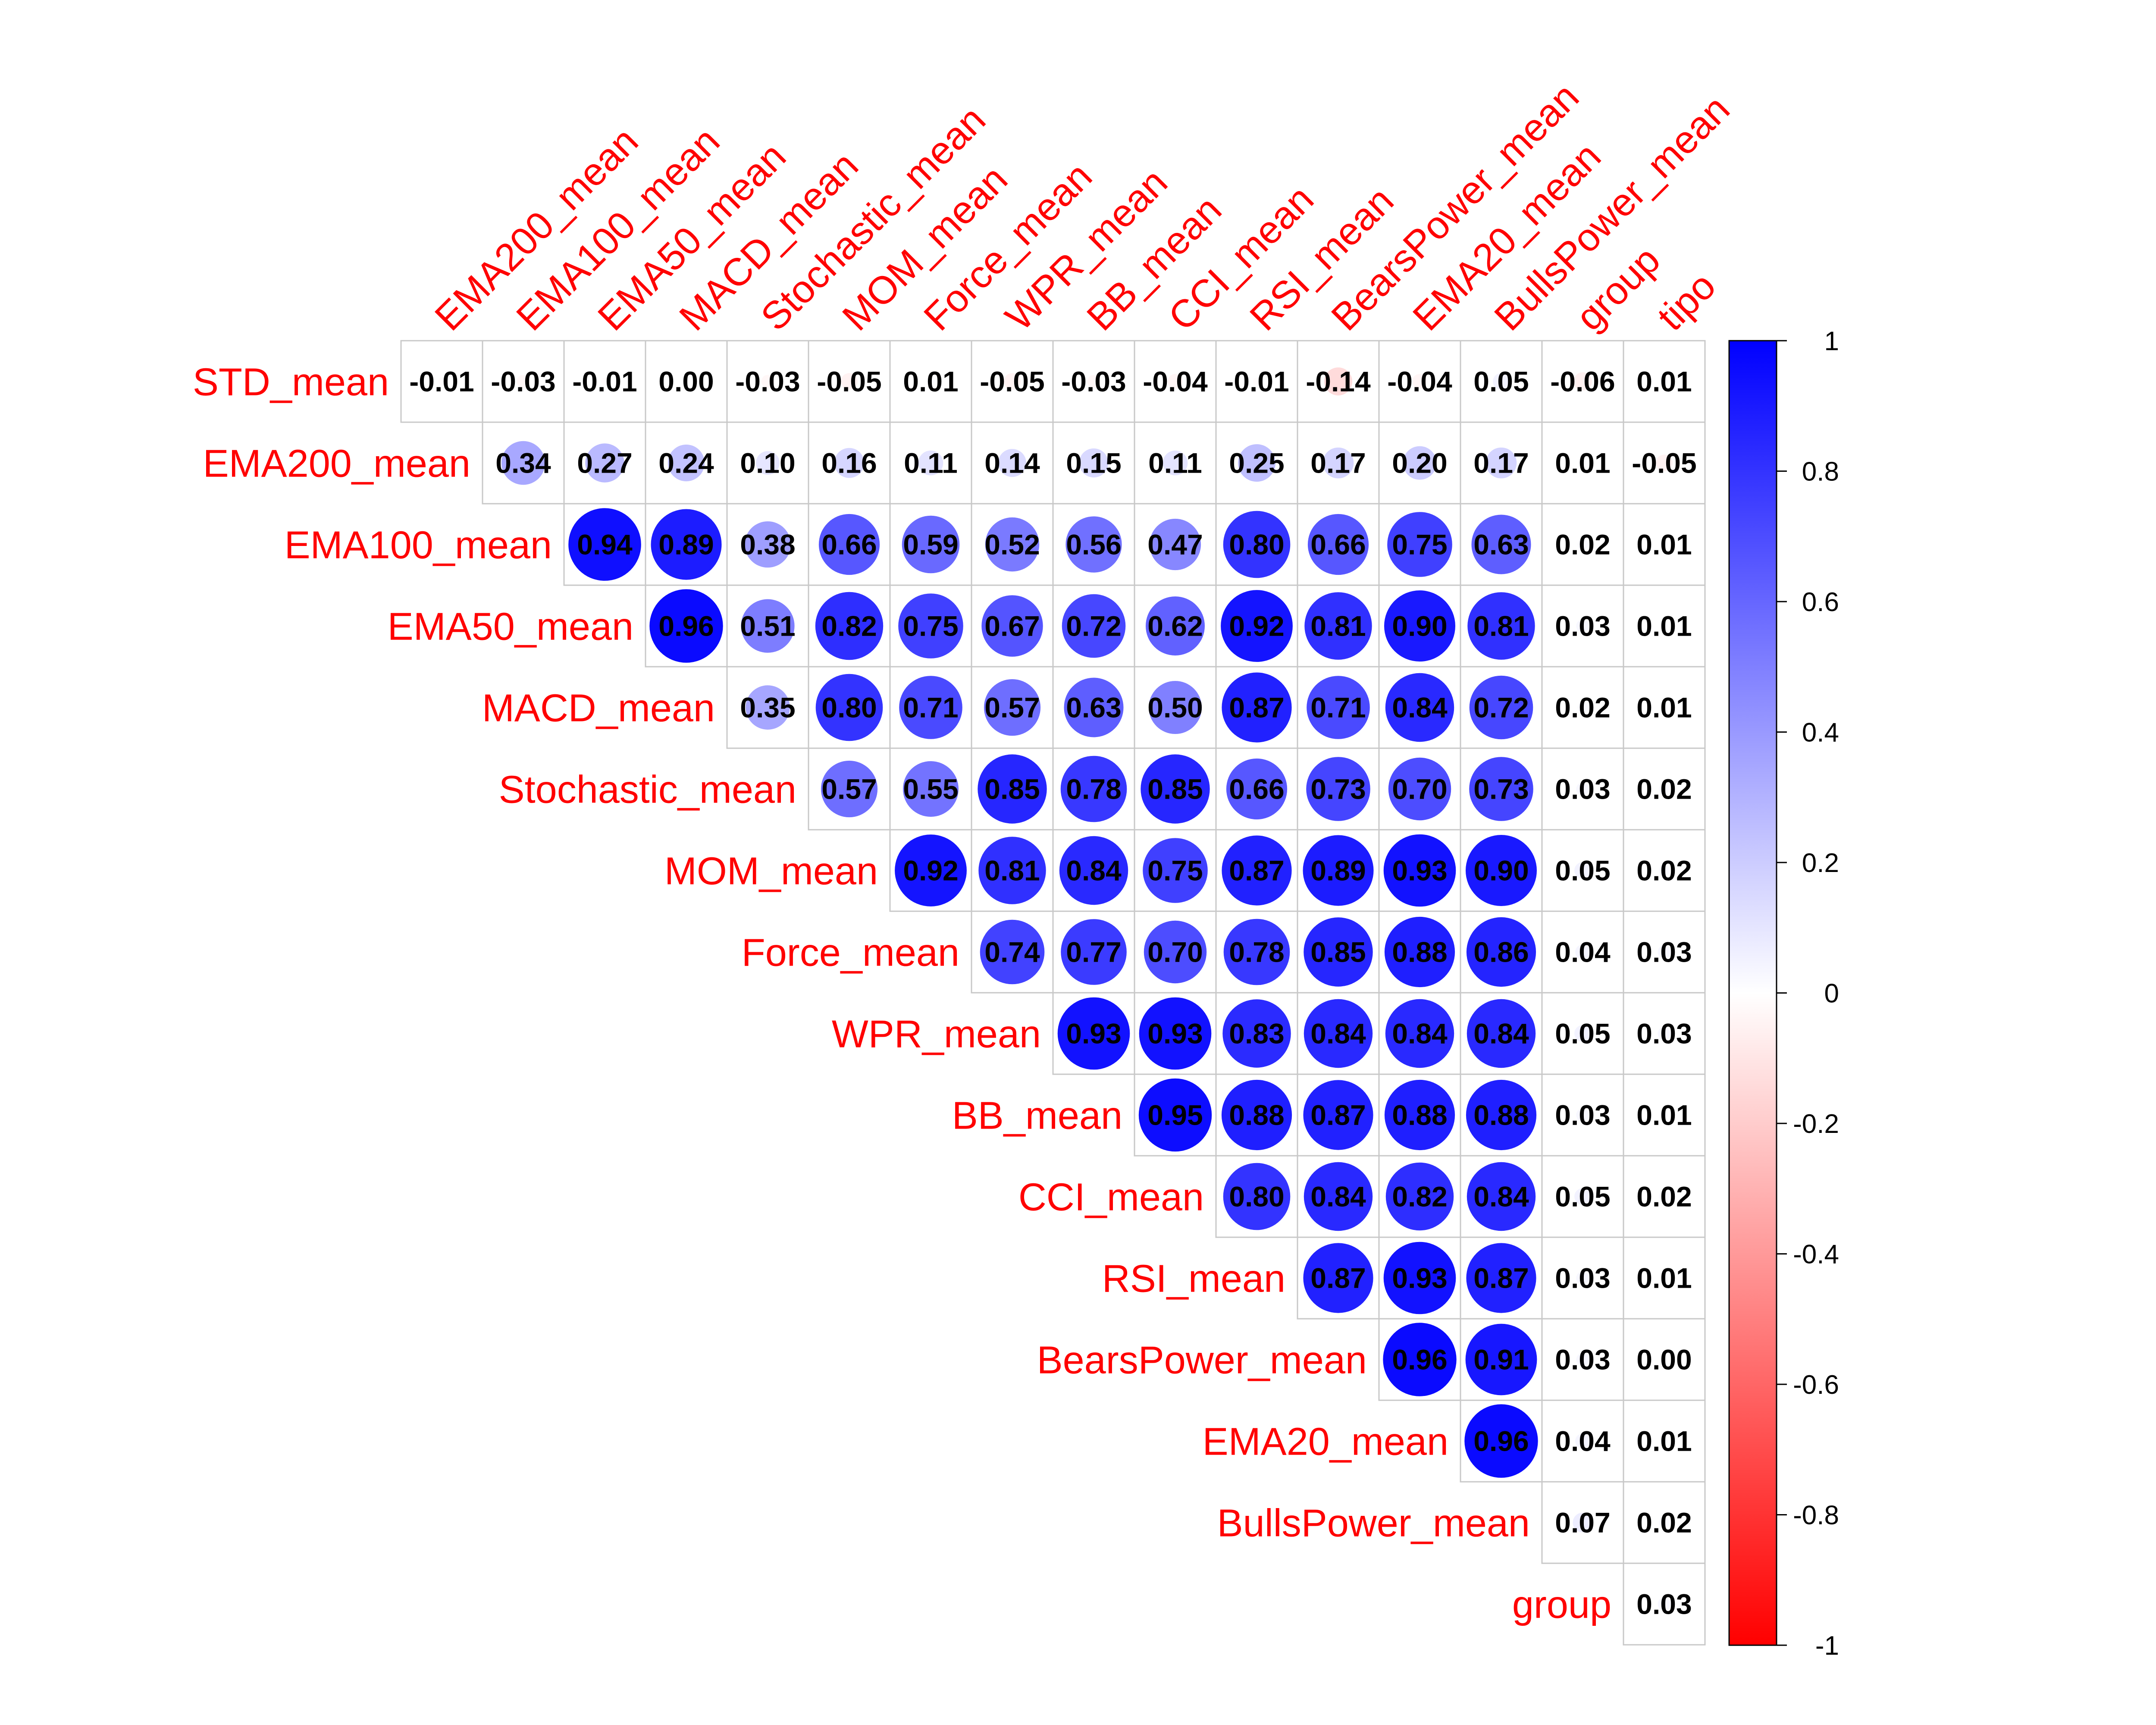  I want to click on correlation-value-label: 0.82, so click(849, 626).